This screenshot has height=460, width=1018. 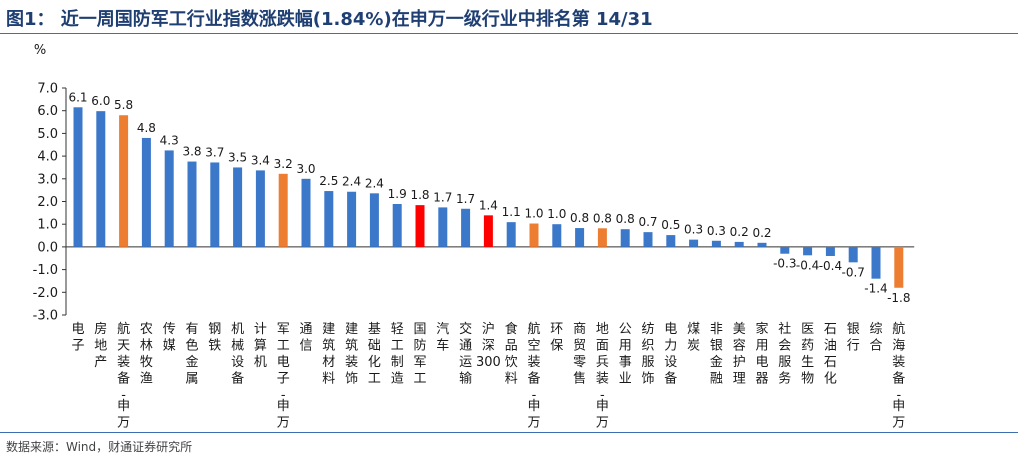 I want to click on category-label: 环保, so click(x=556, y=338).